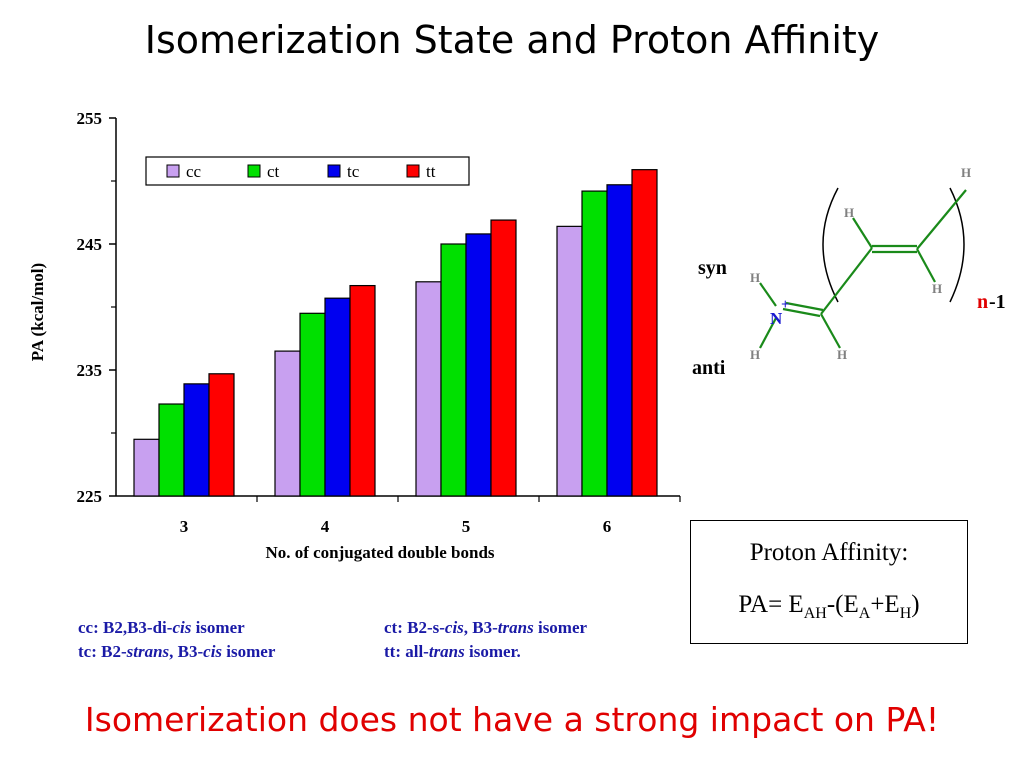  Describe the element at coordinates (353, 171) in the screenshot. I see `legend-label-tc: tc` at that location.